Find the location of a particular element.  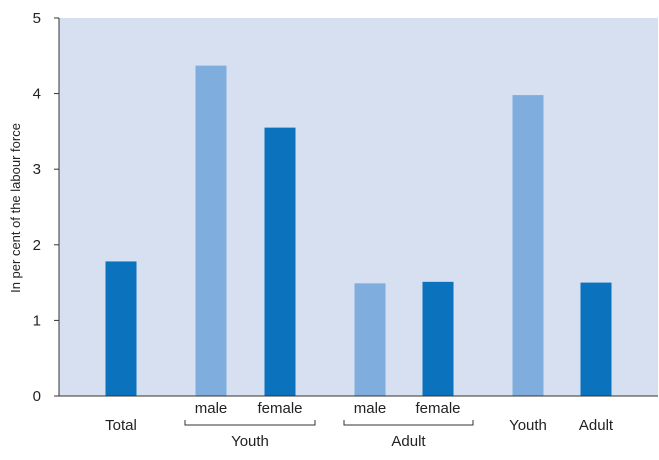

y-tick-label-3: 3 is located at coordinates (37, 169).